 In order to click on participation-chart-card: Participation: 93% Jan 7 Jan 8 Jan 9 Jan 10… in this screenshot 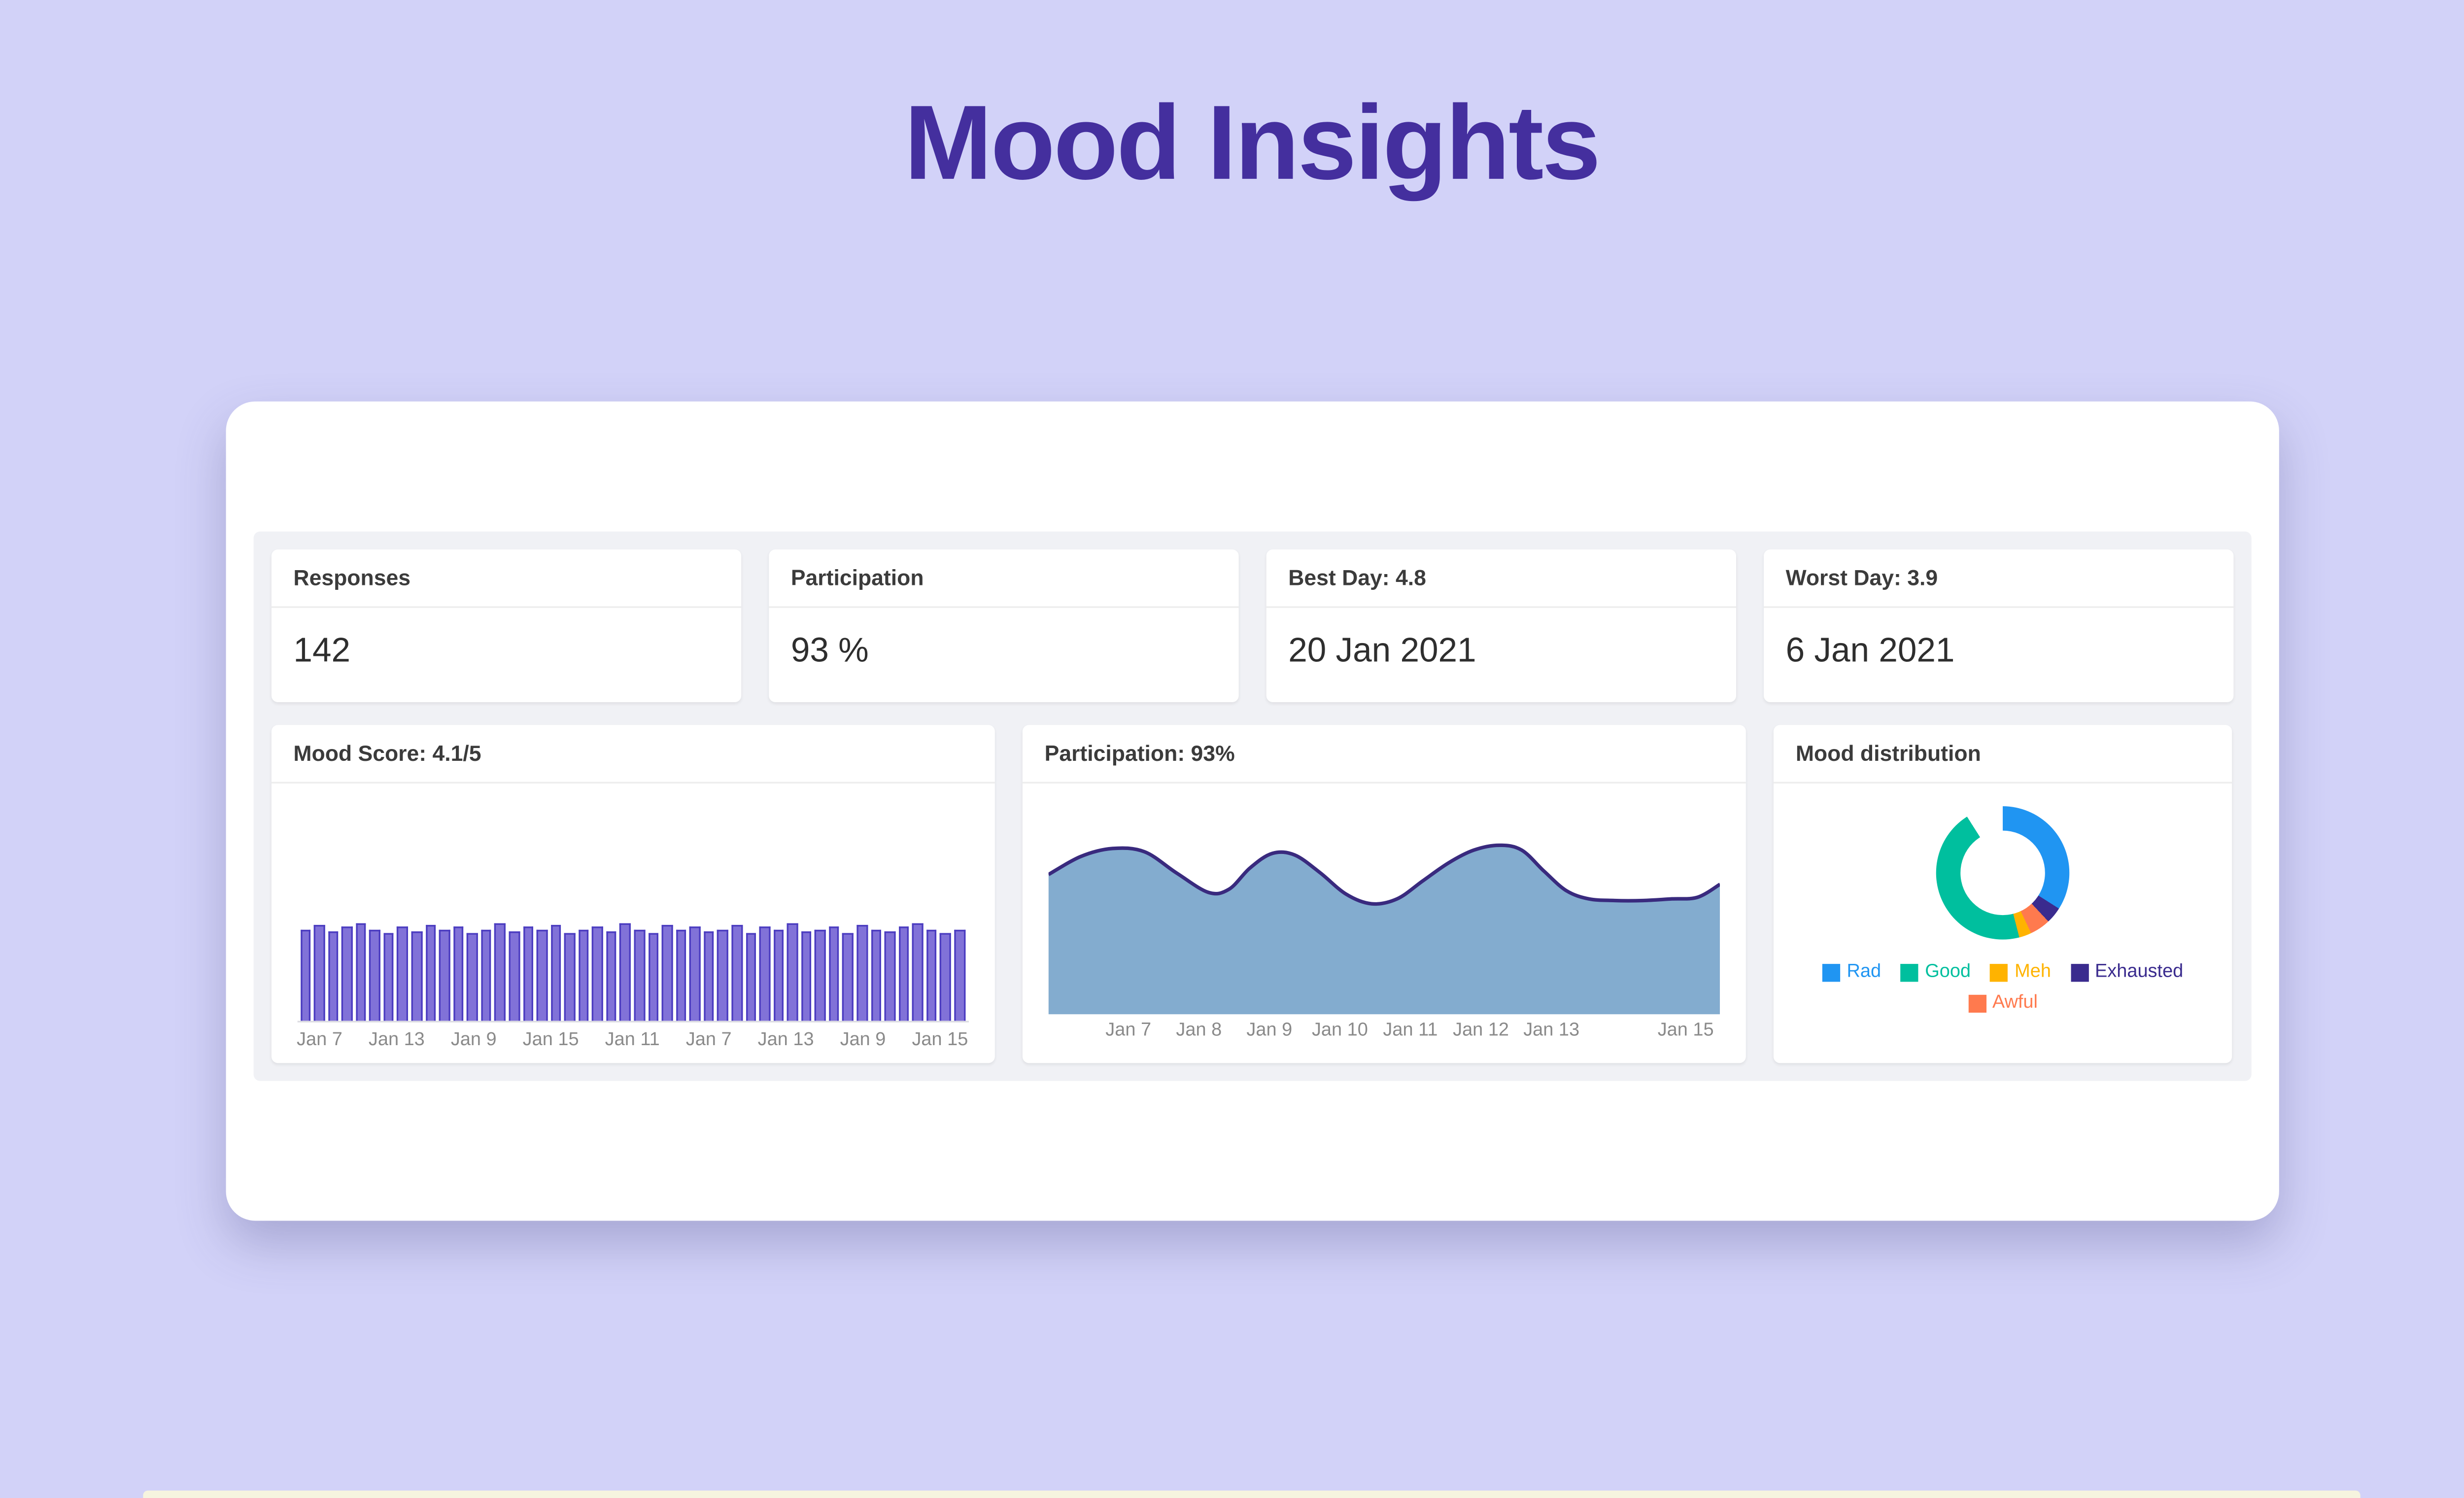, I will do `click(1383, 894)`.